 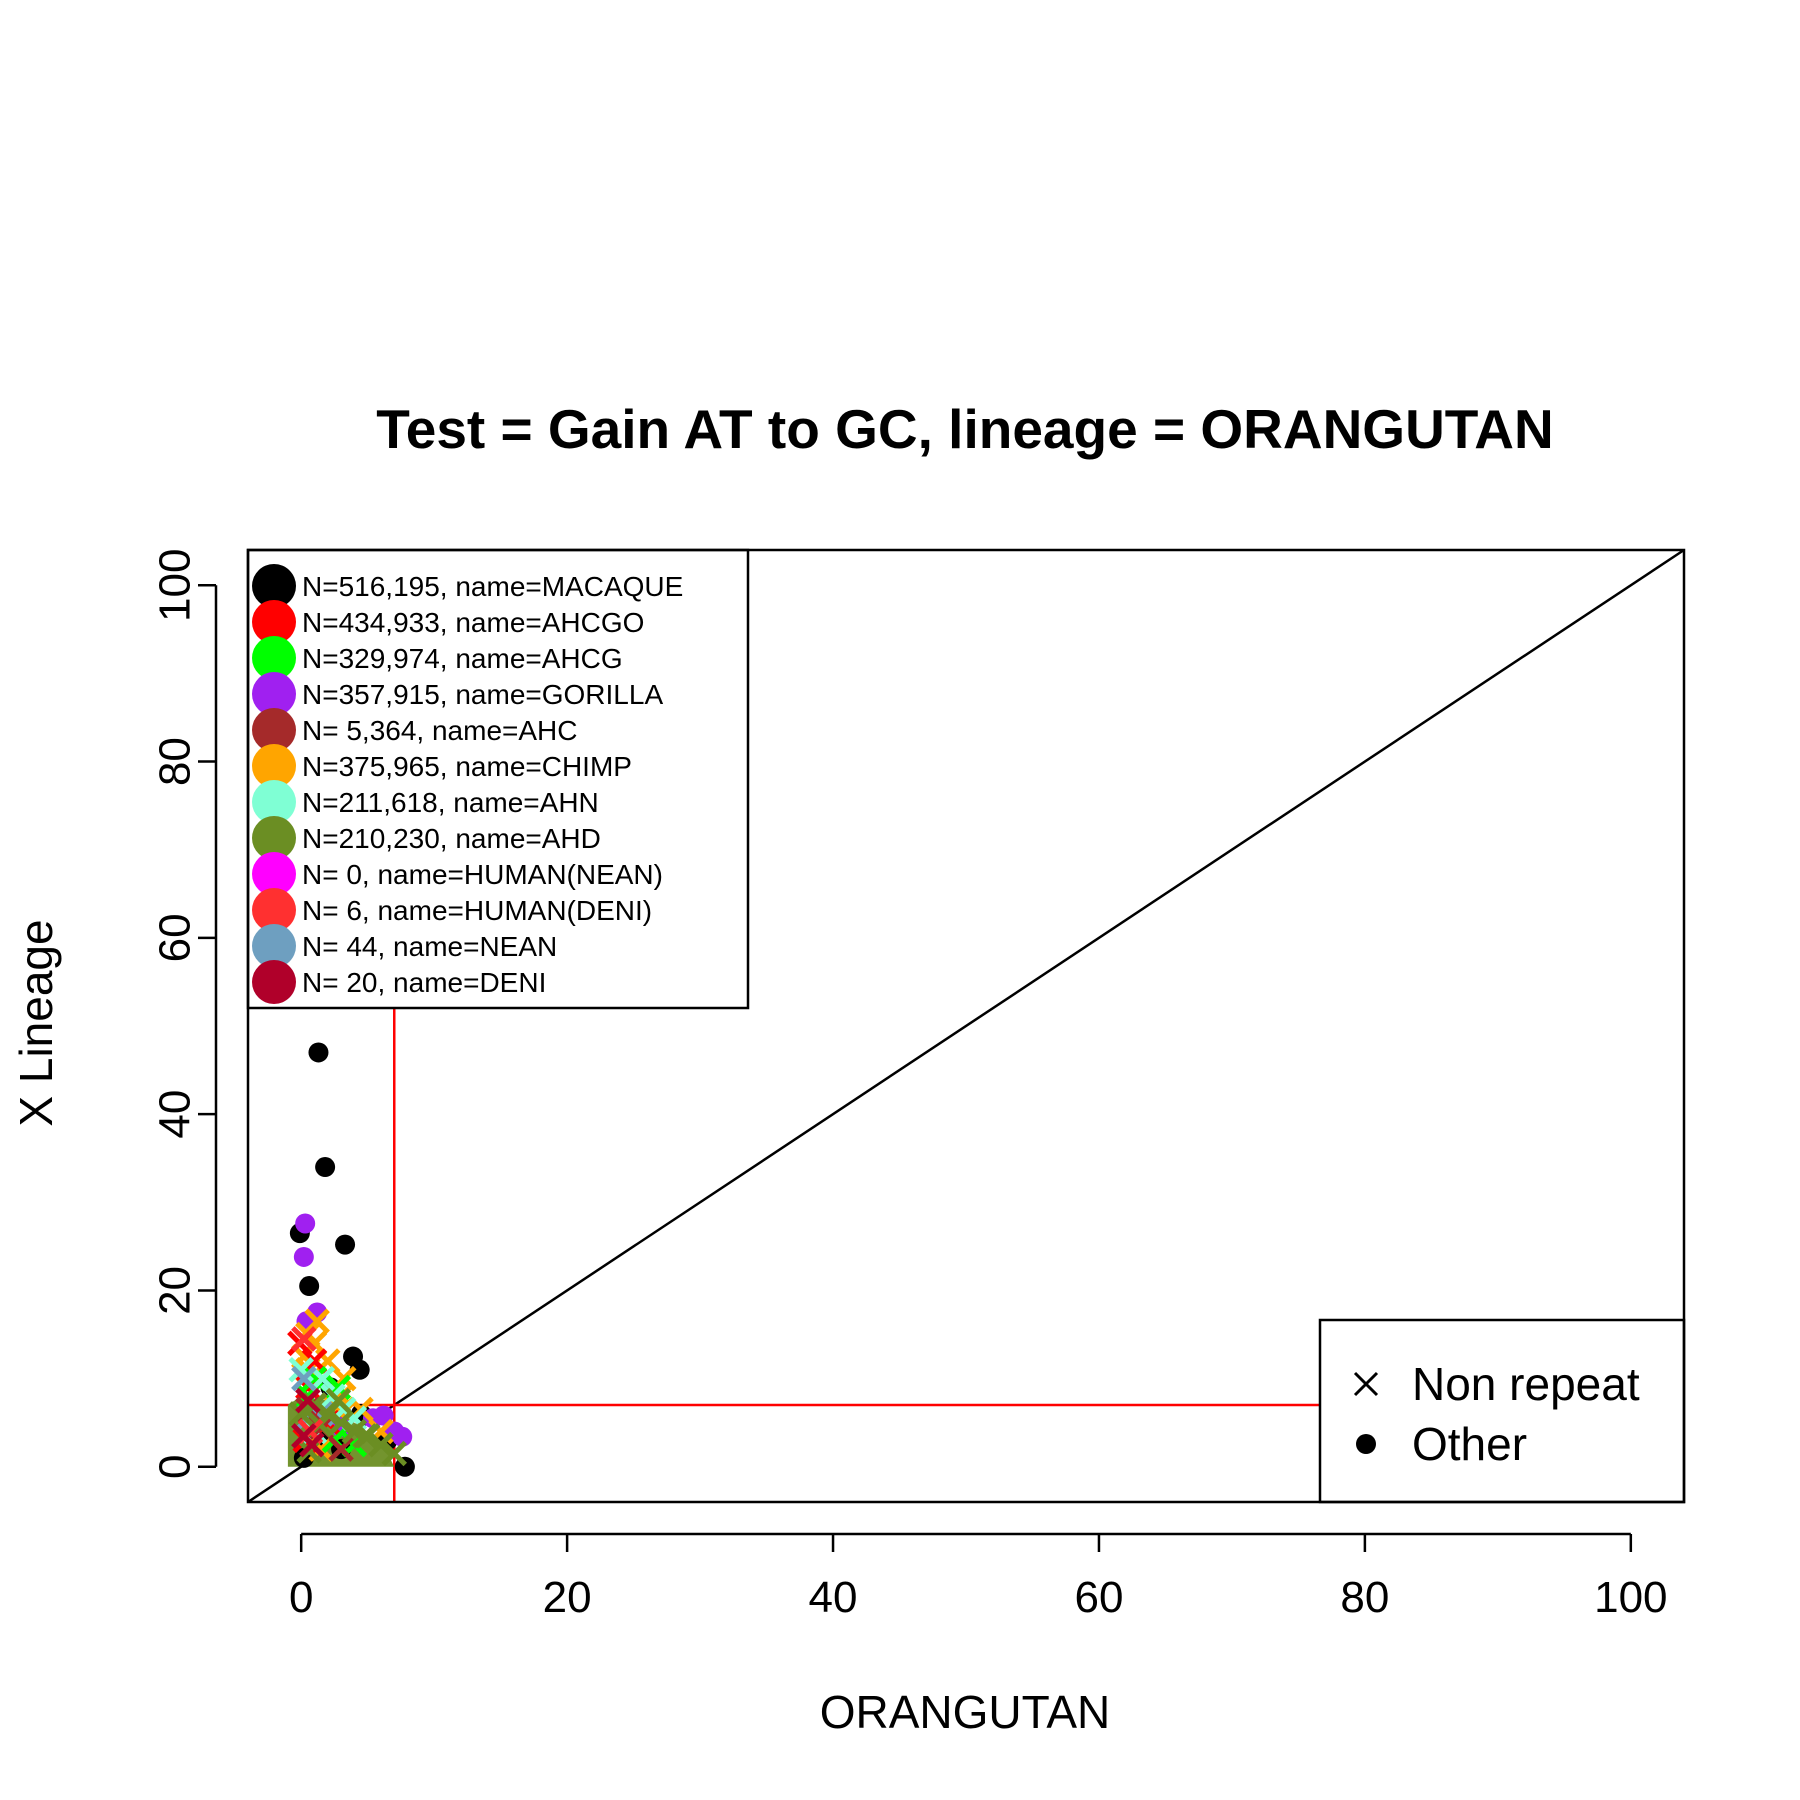 I want to click on legend-shapes-box, so click(x=1502, y=1411).